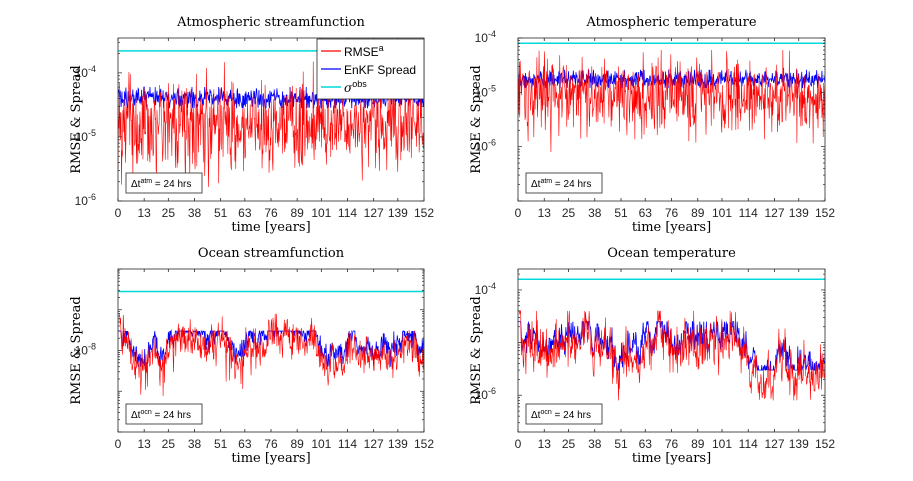  I want to click on chart-title: Ocean streamfunction, so click(271, 253).